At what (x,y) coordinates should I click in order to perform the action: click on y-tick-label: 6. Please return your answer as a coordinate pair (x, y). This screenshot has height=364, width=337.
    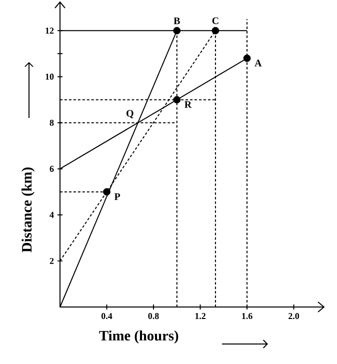
    Looking at the image, I should click on (52, 169).